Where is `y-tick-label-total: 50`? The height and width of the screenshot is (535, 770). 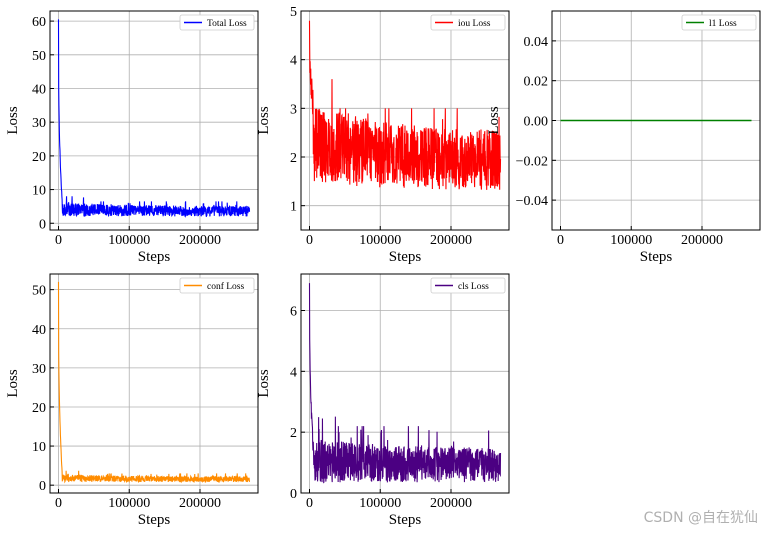 y-tick-label-total: 50 is located at coordinates (39, 56).